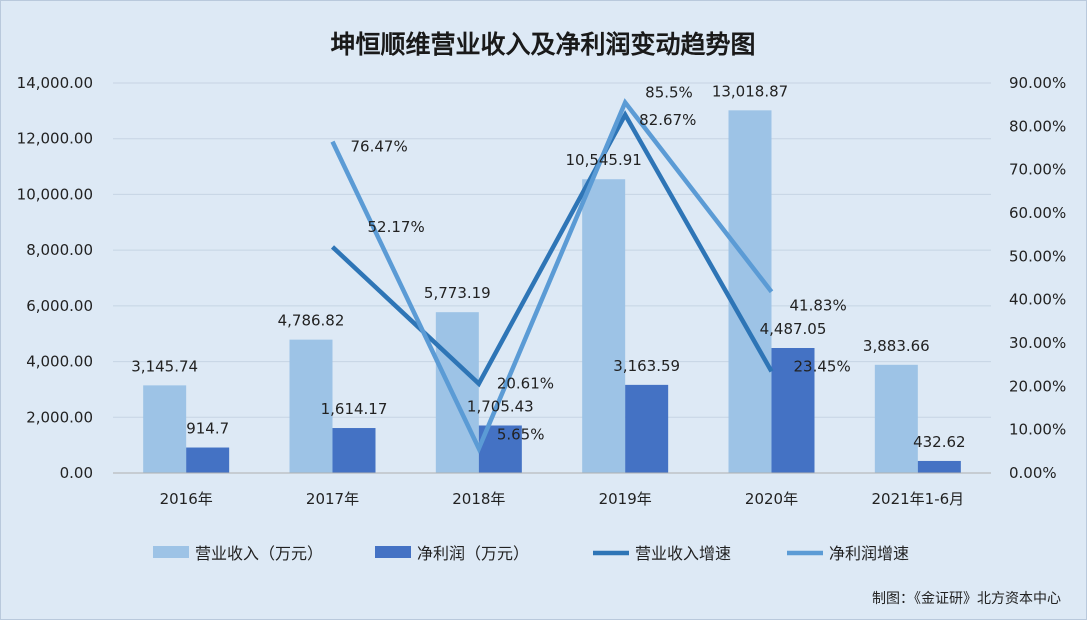  I want to click on right-tick-label: 80.00%, so click(1037, 126).